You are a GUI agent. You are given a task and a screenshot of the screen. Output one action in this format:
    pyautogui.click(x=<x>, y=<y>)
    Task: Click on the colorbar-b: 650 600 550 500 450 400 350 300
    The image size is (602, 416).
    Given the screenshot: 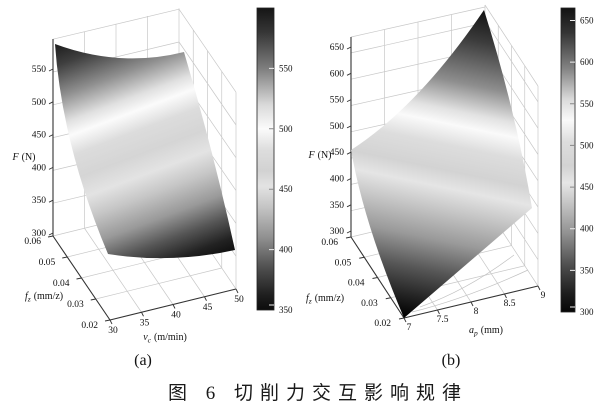 What is the action you would take?
    pyautogui.click(x=577, y=162)
    